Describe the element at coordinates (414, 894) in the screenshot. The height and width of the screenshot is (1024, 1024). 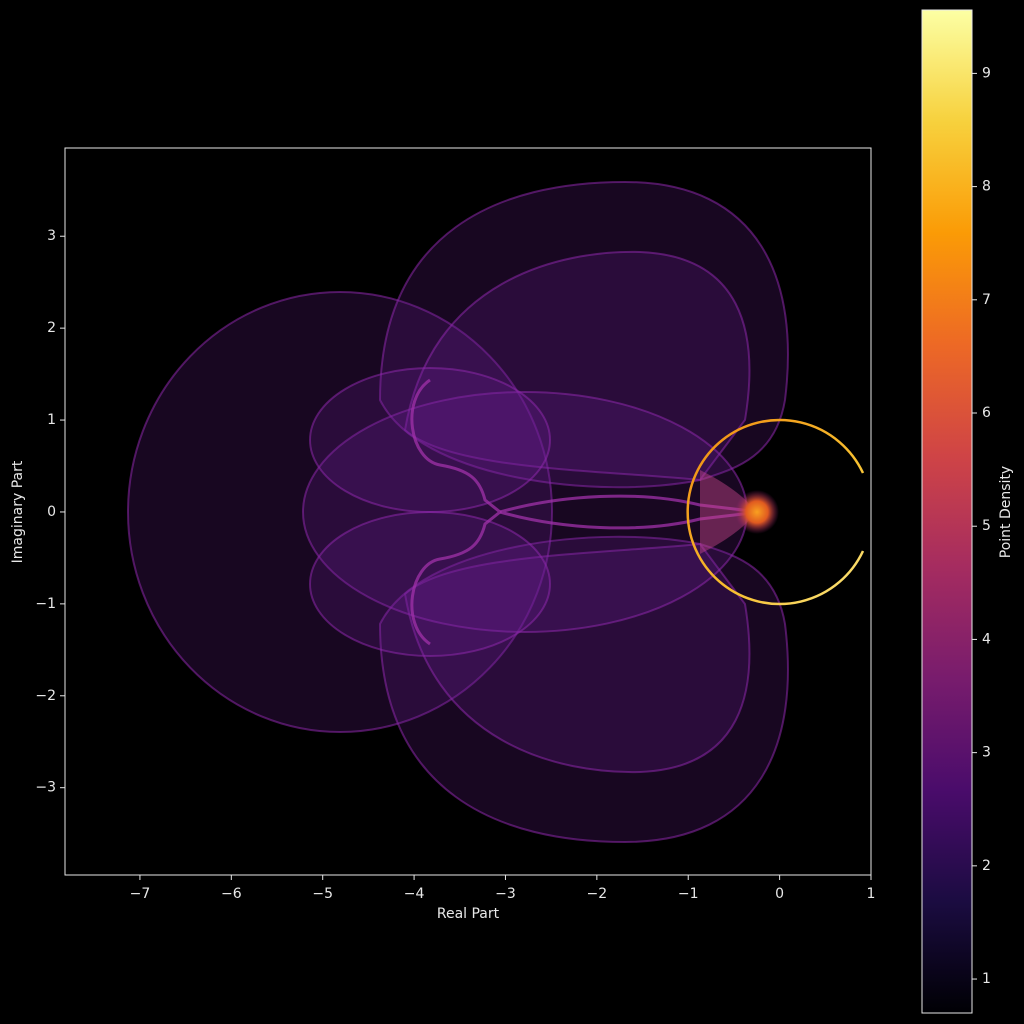
I see `x-tick-label: −4` at that location.